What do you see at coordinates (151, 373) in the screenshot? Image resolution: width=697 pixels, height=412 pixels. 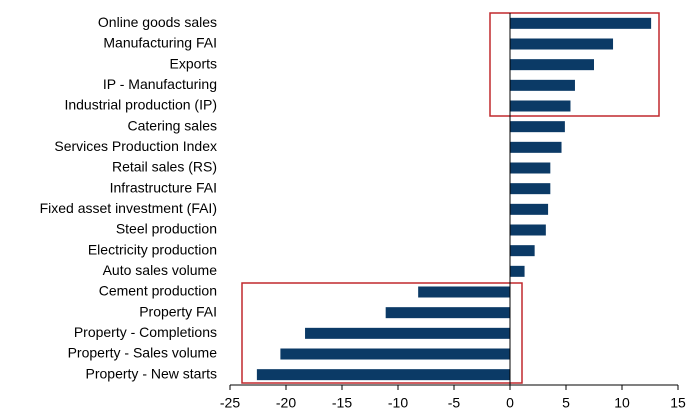 I see `y-tick-label: Property - New starts` at bounding box center [151, 373].